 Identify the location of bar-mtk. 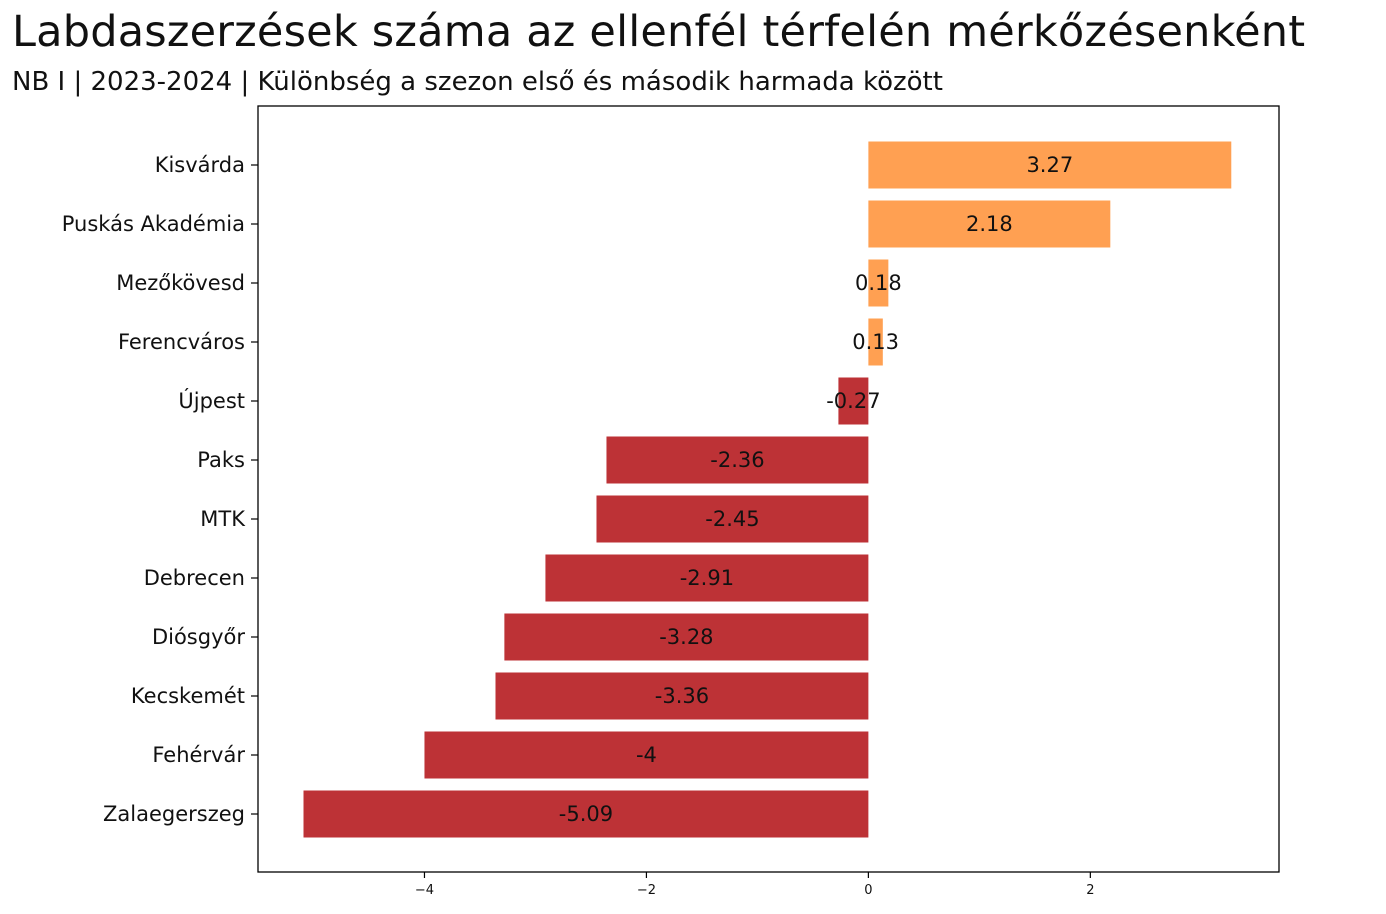
(732, 519).